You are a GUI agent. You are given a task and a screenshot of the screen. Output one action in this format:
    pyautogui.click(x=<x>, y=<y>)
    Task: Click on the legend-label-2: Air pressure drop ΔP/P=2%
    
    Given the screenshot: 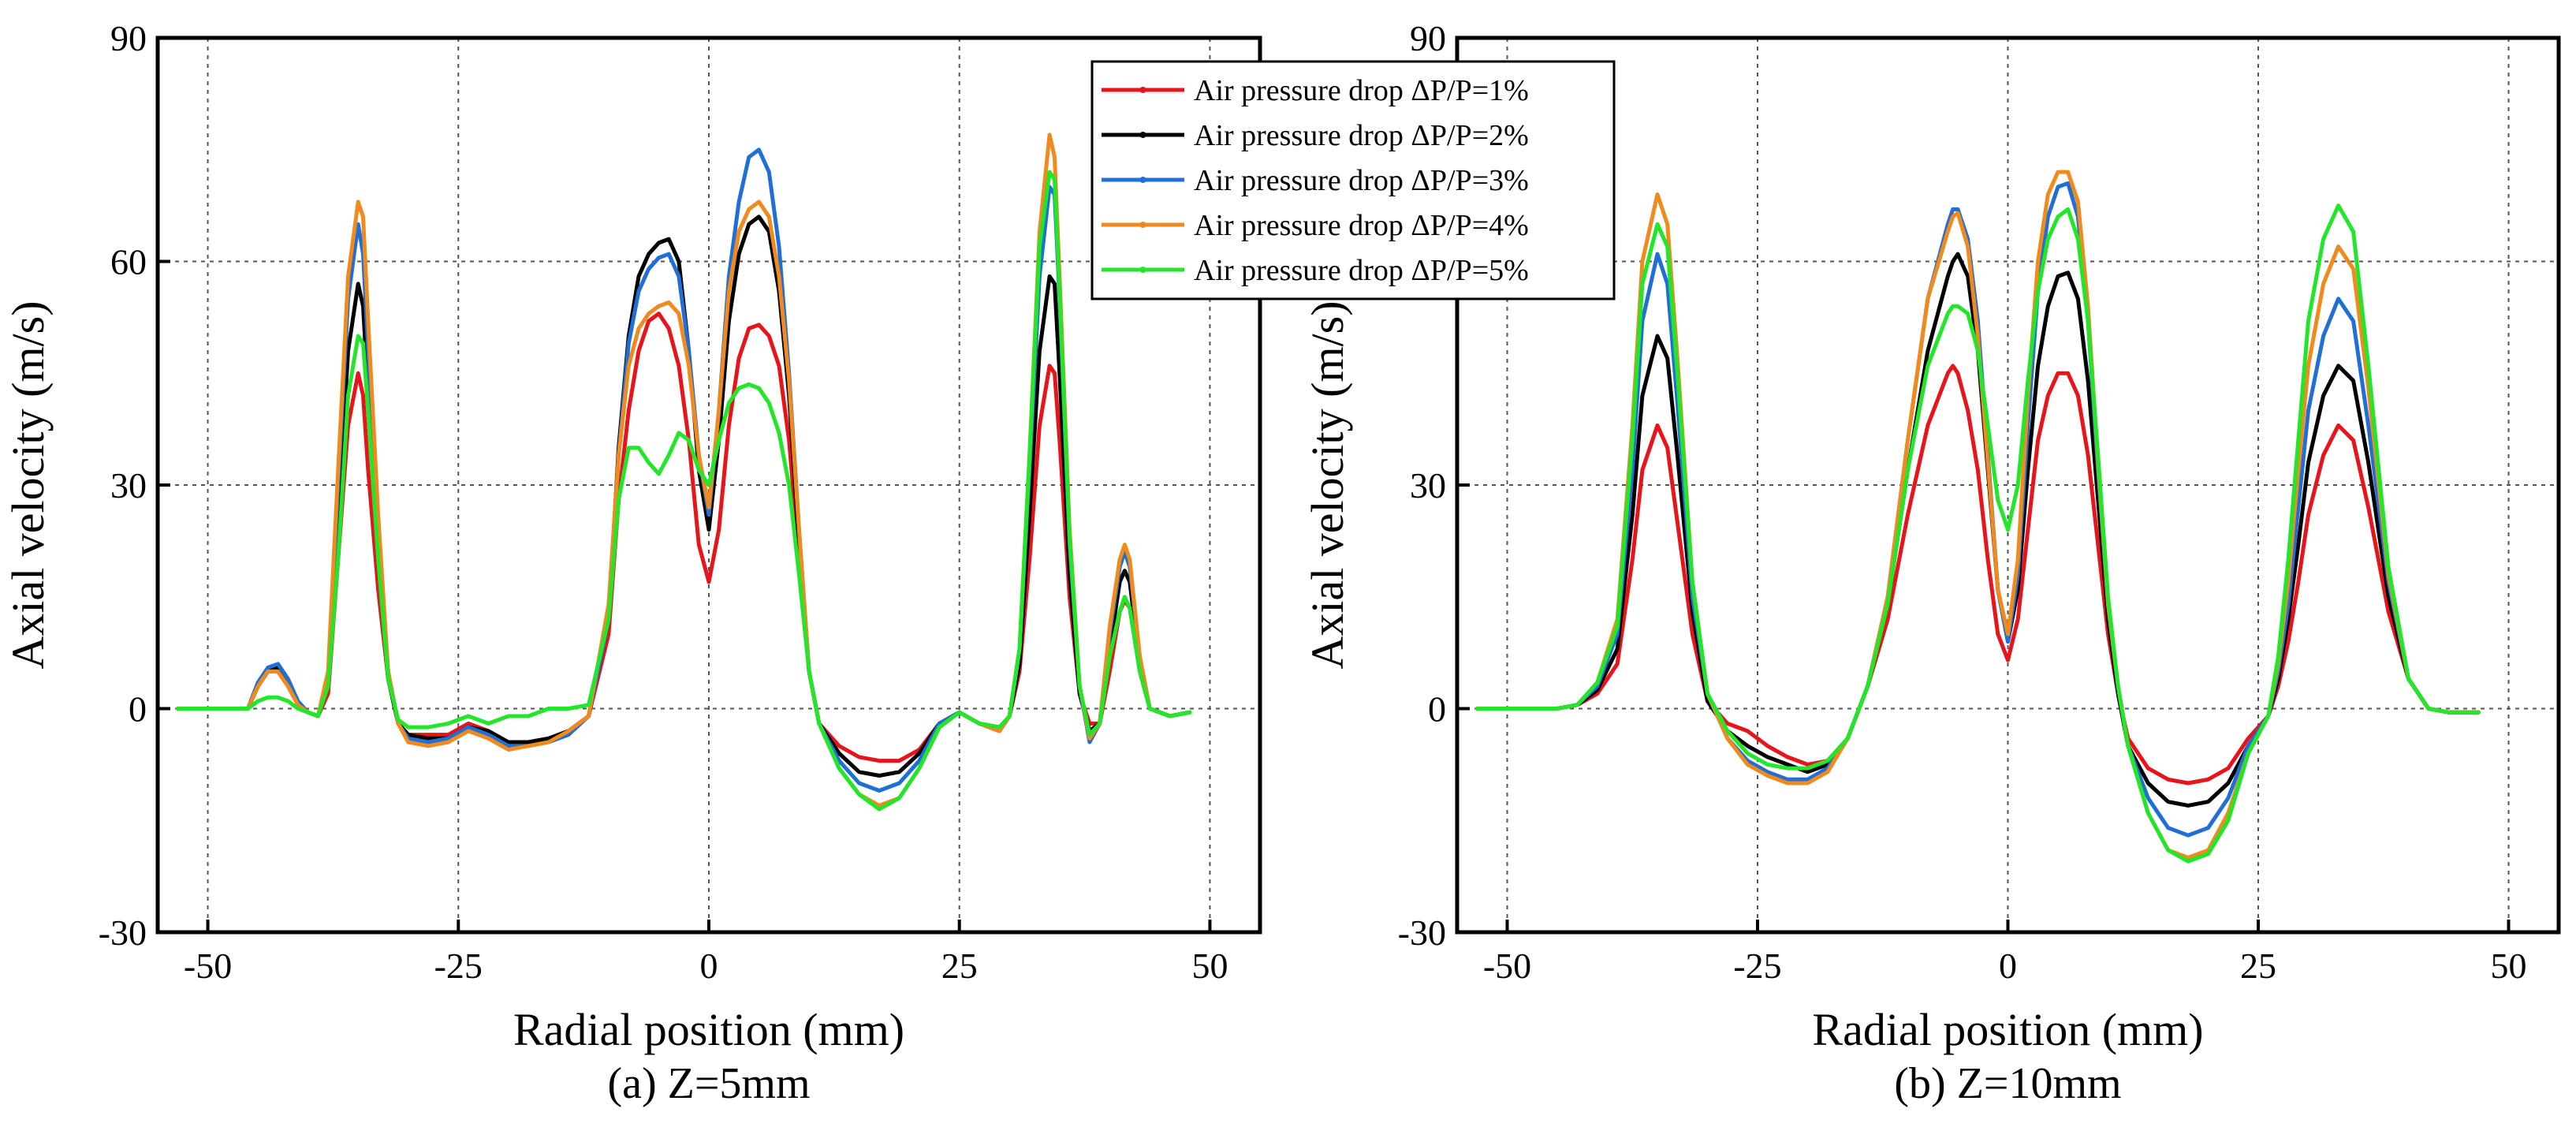 What is the action you would take?
    pyautogui.click(x=1362, y=135)
    